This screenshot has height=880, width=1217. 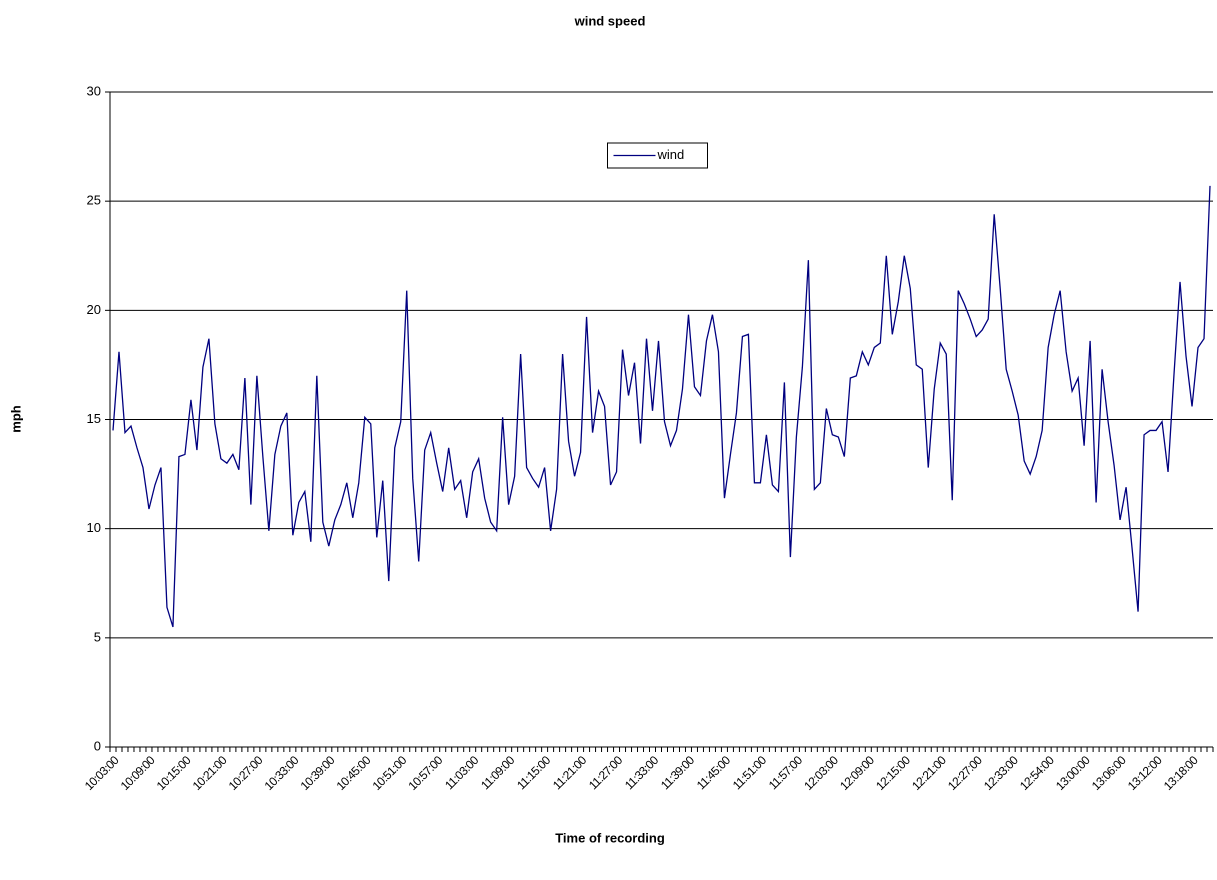 I want to click on x-tick-label: 11:57:00, so click(x=786, y=773).